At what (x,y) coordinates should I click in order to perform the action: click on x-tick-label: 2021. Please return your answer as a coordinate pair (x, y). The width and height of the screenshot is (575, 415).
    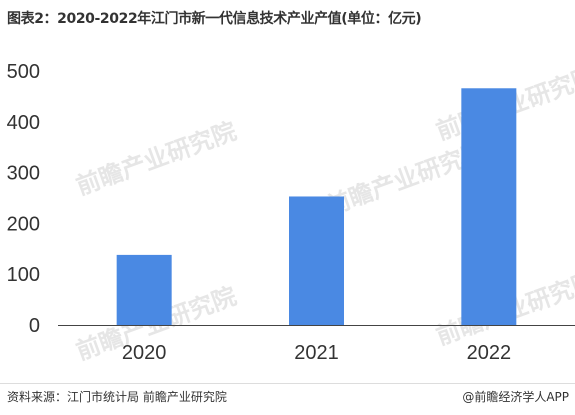
    Looking at the image, I should click on (316, 353).